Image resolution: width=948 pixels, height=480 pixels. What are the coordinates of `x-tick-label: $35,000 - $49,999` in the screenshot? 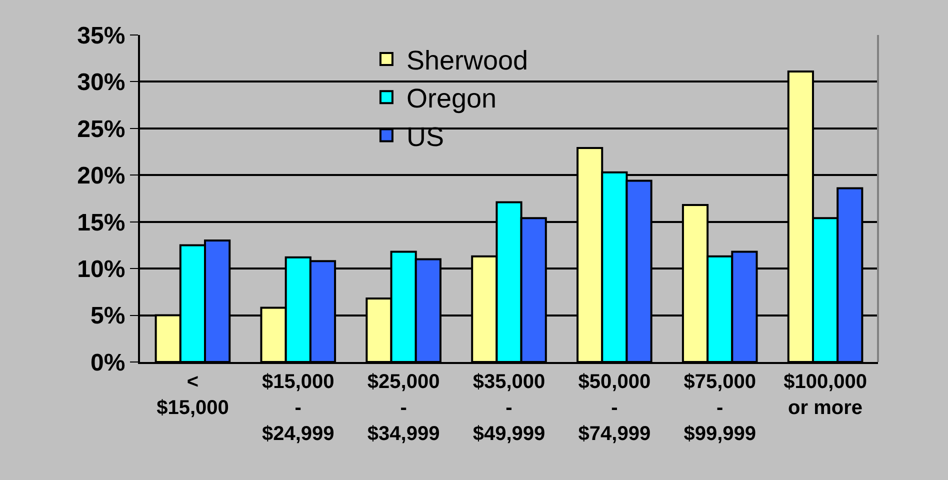 It's located at (509, 408).